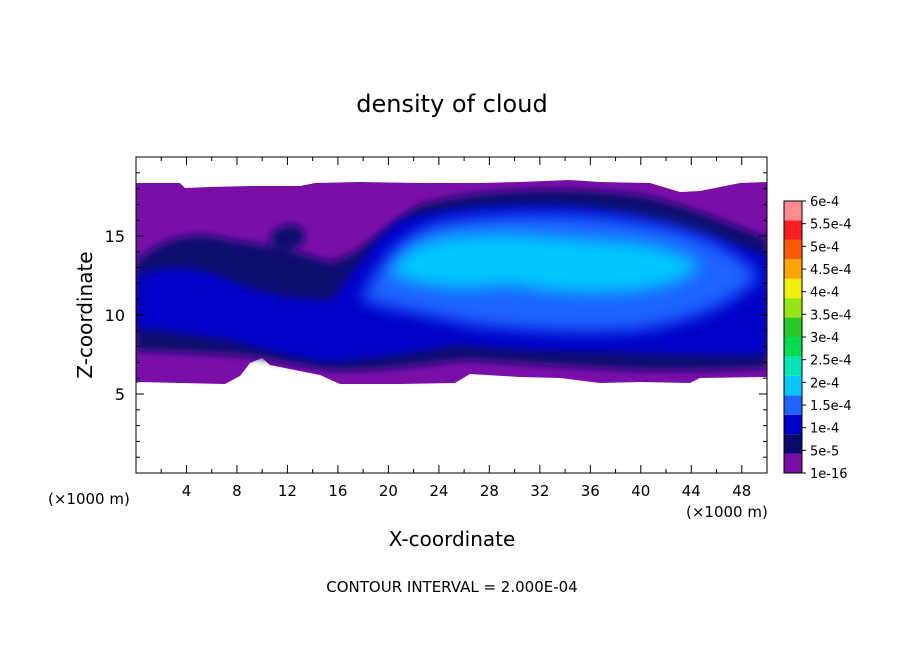 This screenshot has height=654, width=904. I want to click on y-tick-label: 15, so click(115, 236).